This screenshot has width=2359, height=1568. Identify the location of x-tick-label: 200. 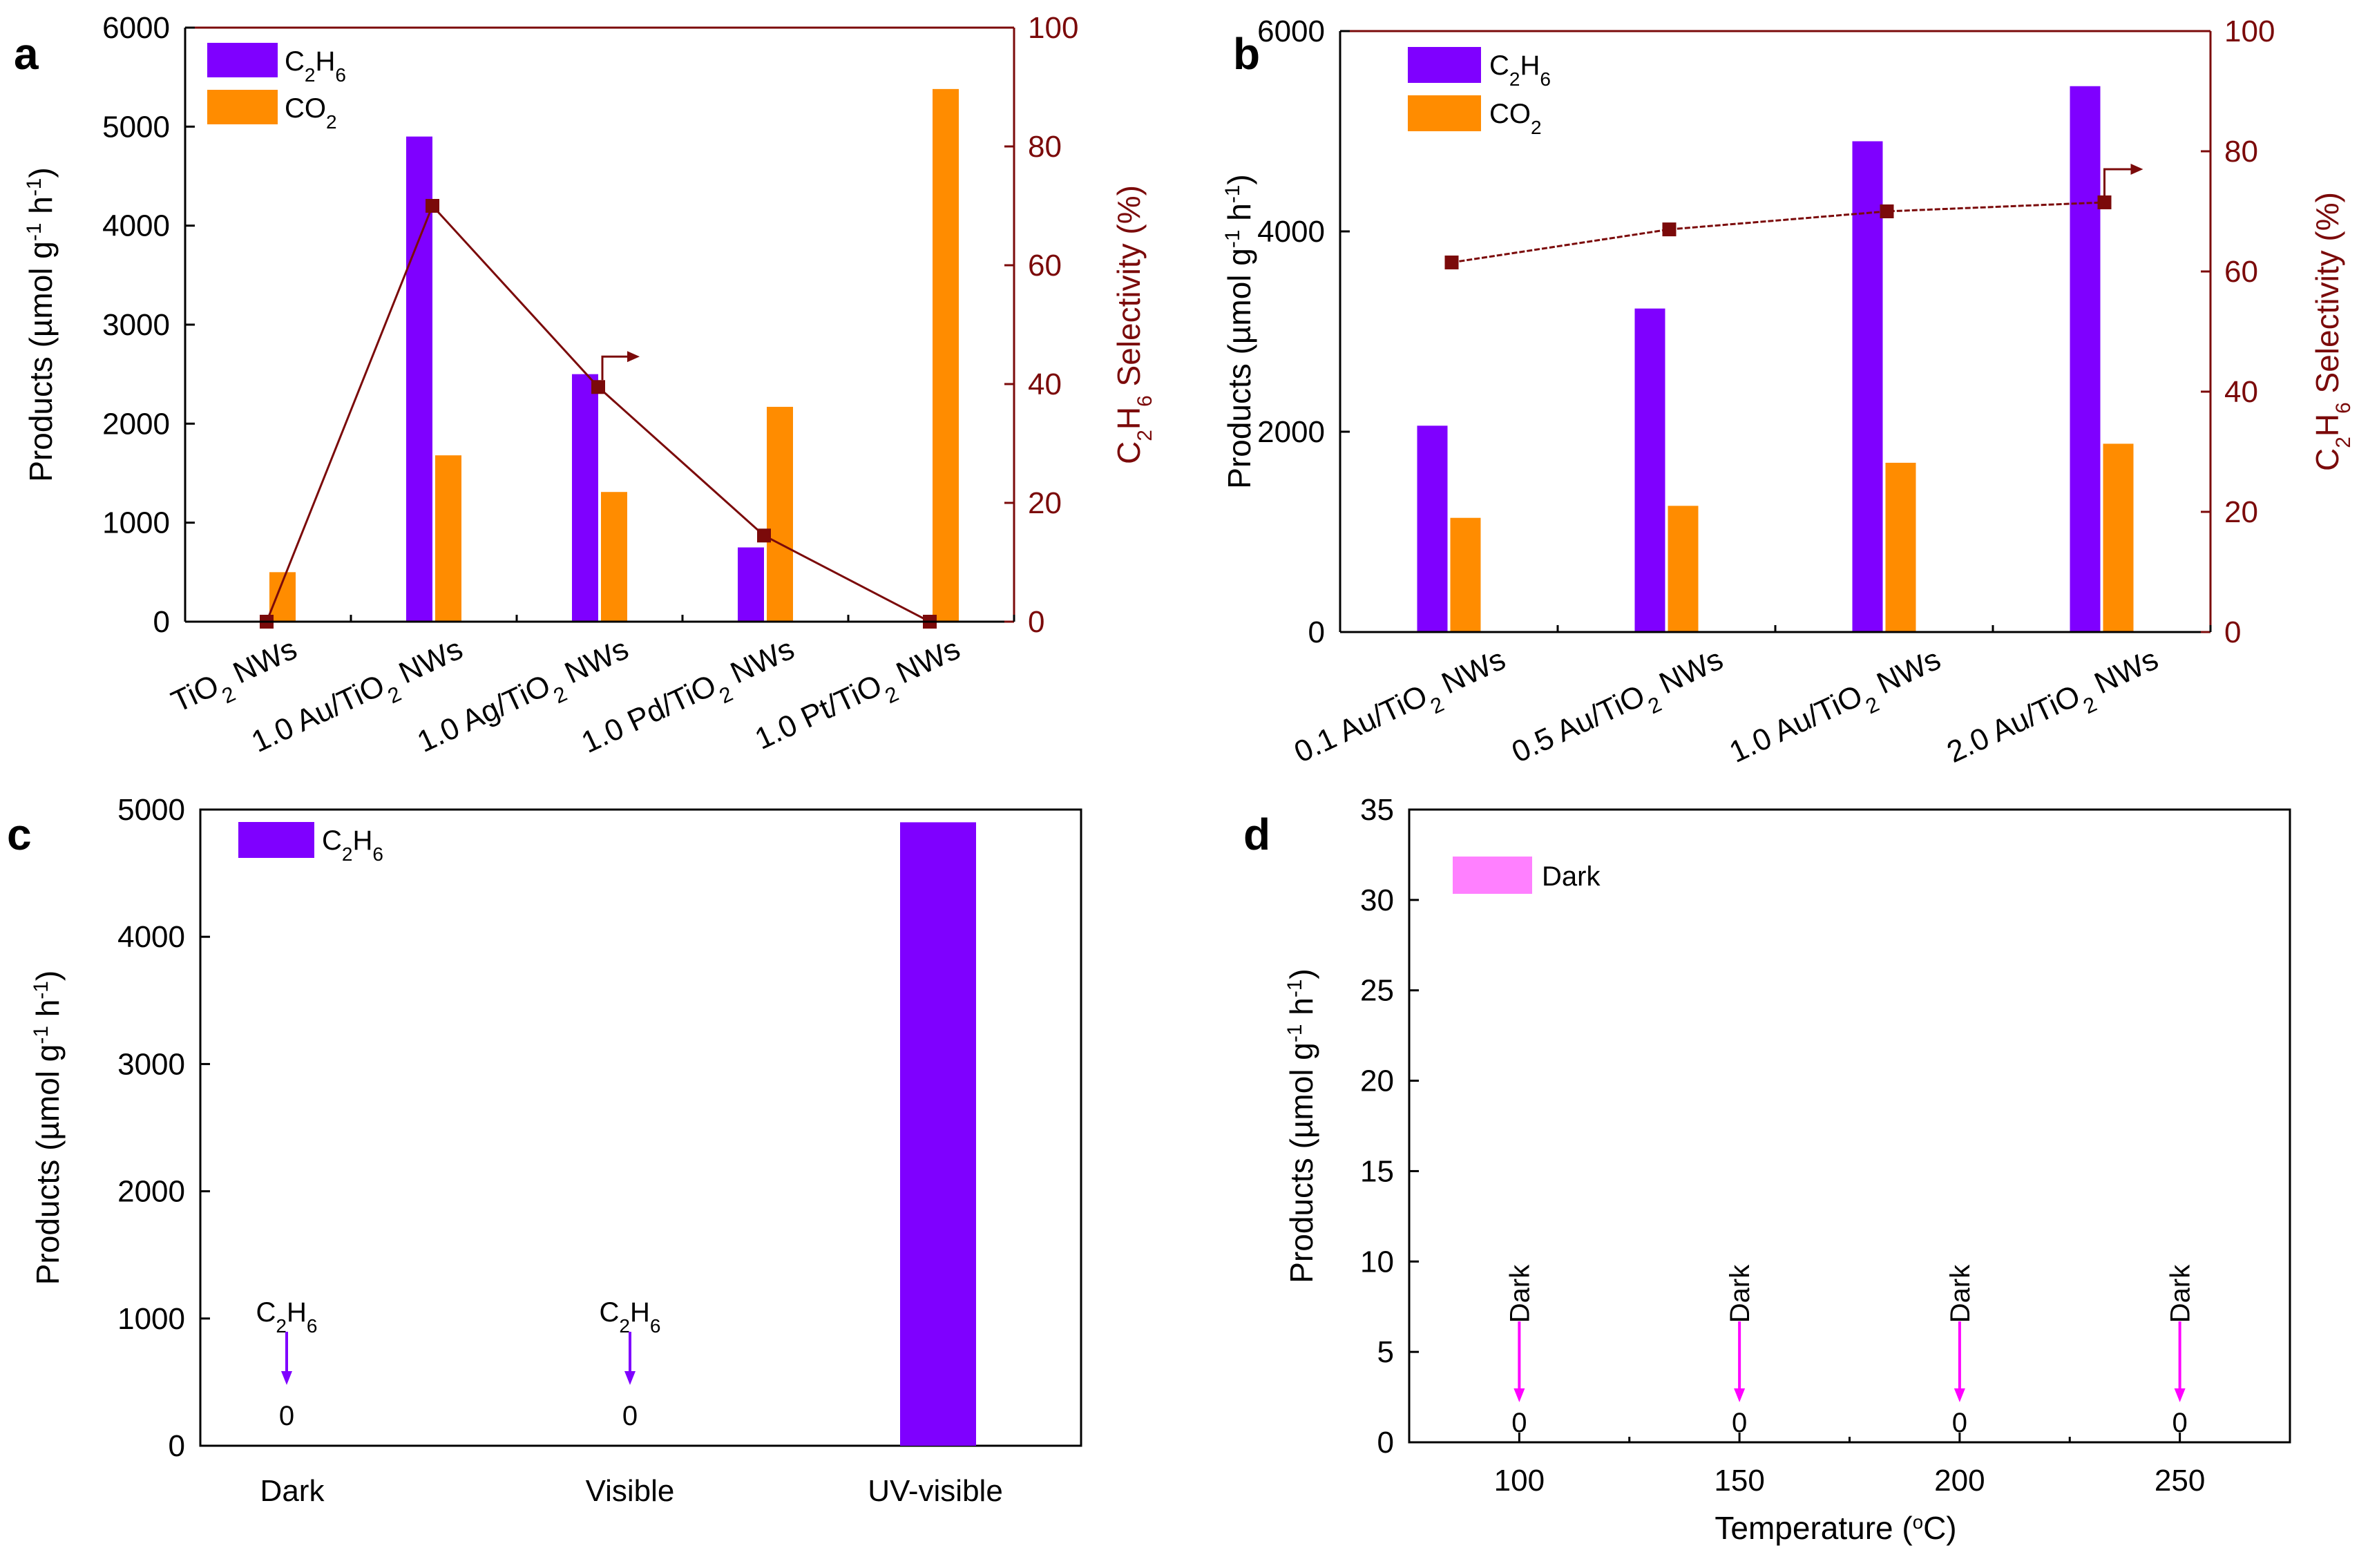
(1959, 1481).